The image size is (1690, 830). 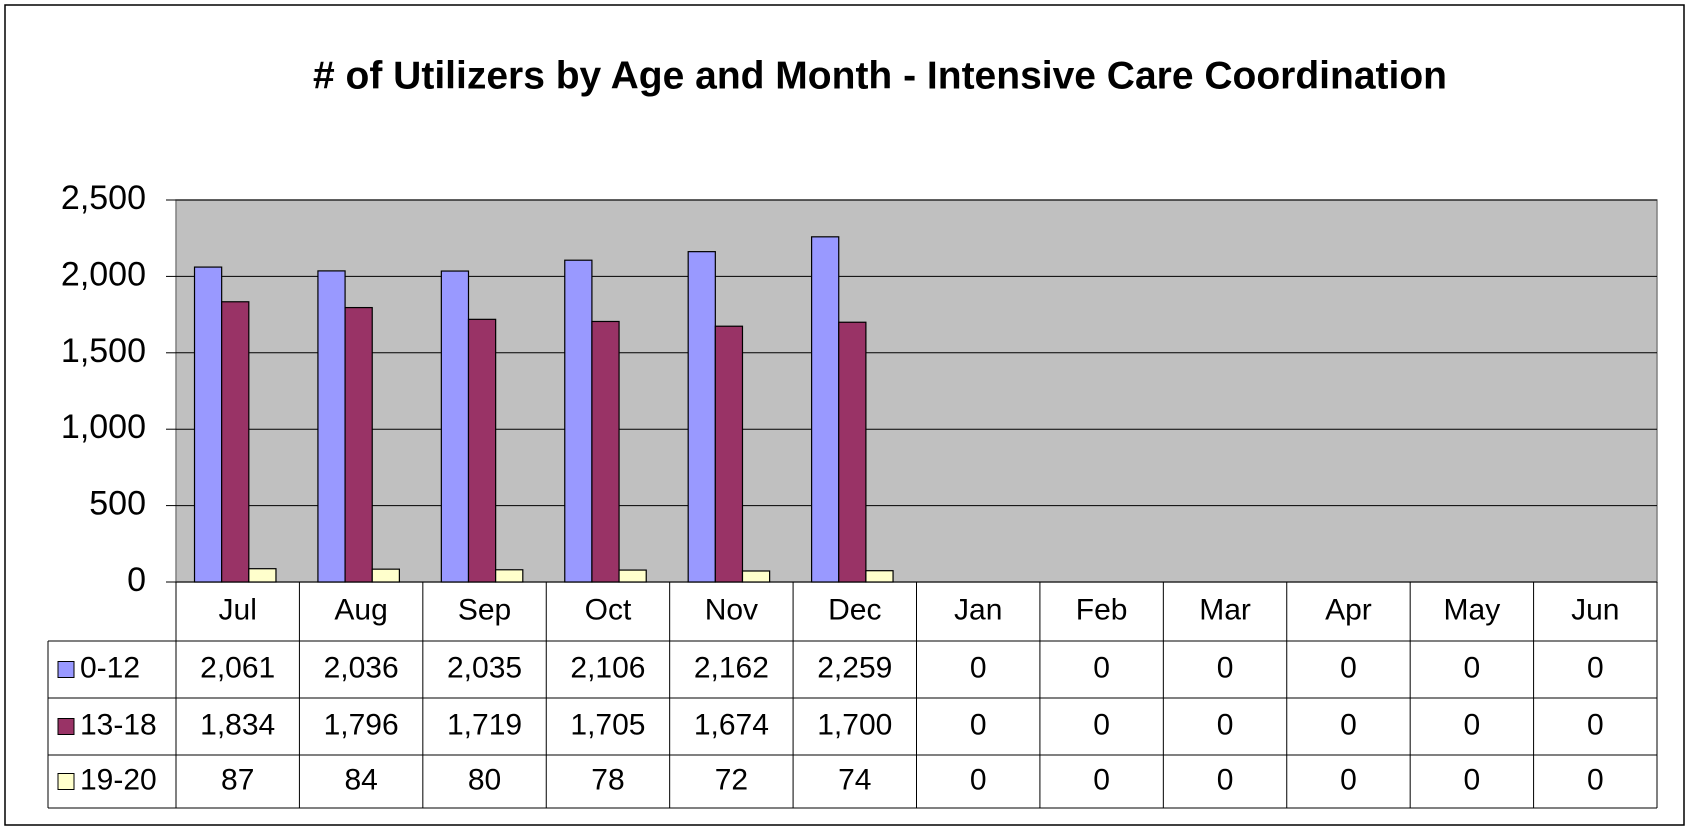 I want to click on table-value: 1,705, so click(x=607, y=724).